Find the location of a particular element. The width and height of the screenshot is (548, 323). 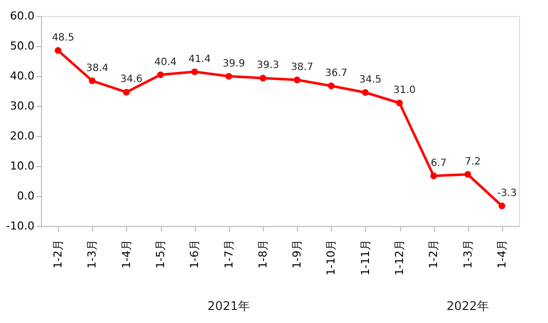

y-tick-label: 60.0 is located at coordinates (22, 16).